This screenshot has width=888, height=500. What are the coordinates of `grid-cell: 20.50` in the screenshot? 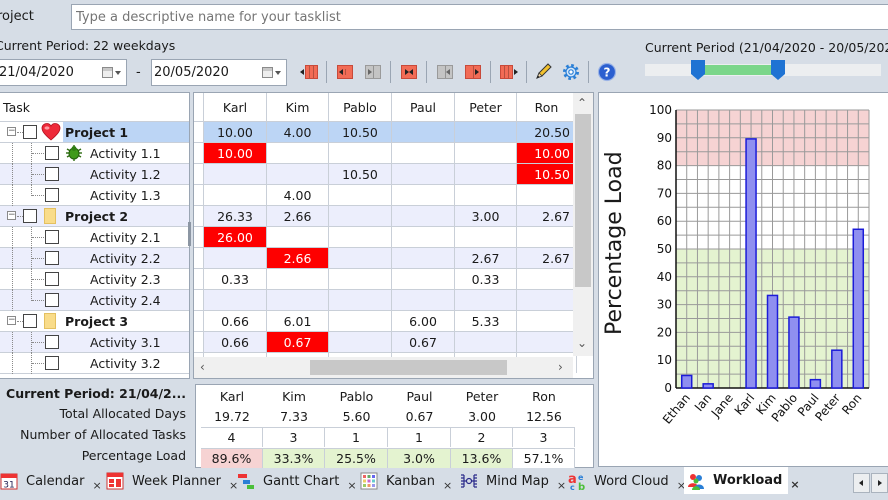 It's located at (547, 132).